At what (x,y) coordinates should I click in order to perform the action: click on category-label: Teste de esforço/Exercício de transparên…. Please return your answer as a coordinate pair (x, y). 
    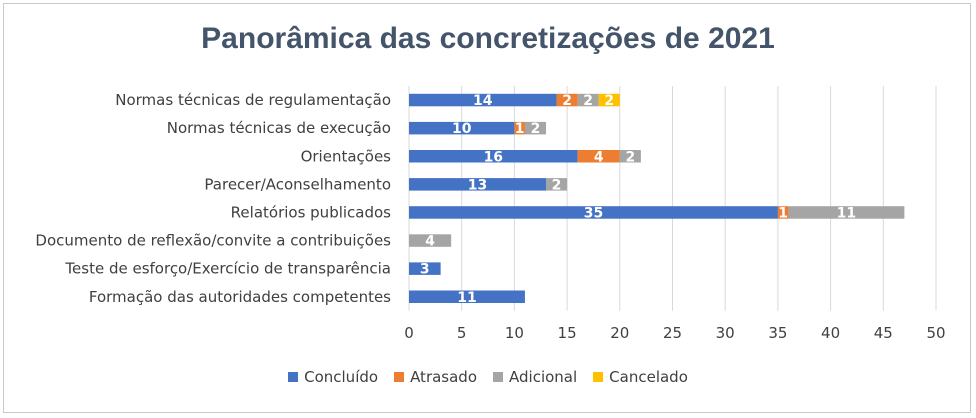
    Looking at the image, I should click on (227, 269).